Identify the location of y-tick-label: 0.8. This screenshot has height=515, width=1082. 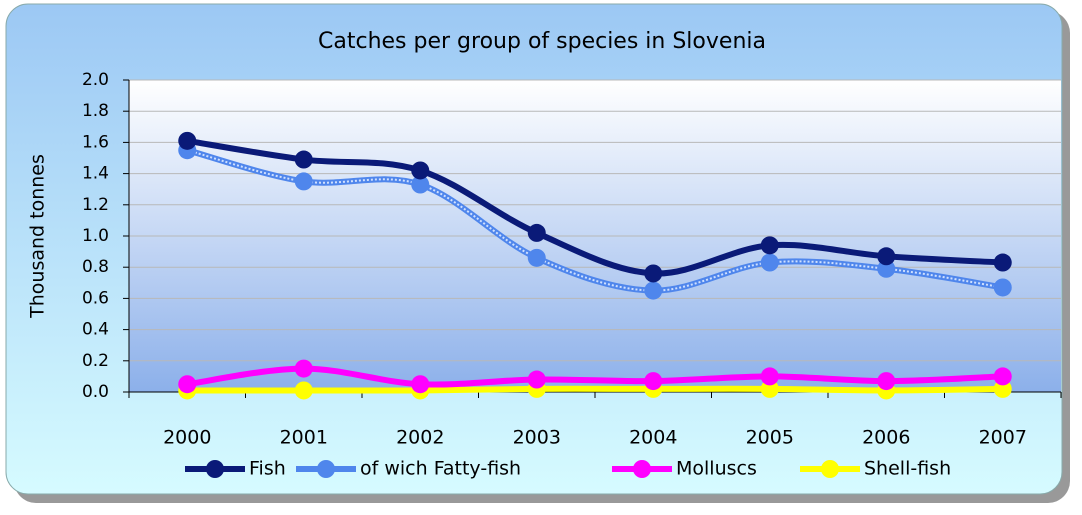
(95, 267).